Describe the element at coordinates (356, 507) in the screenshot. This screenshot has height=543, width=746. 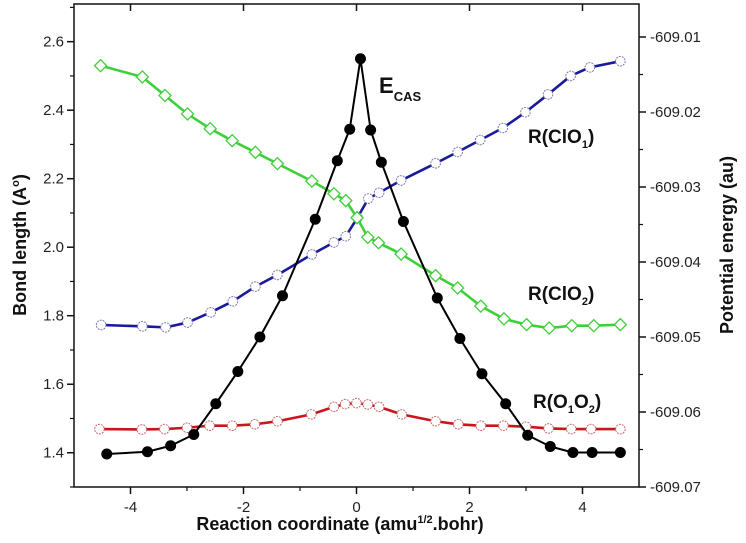
I see `x-tick-label: 0` at that location.